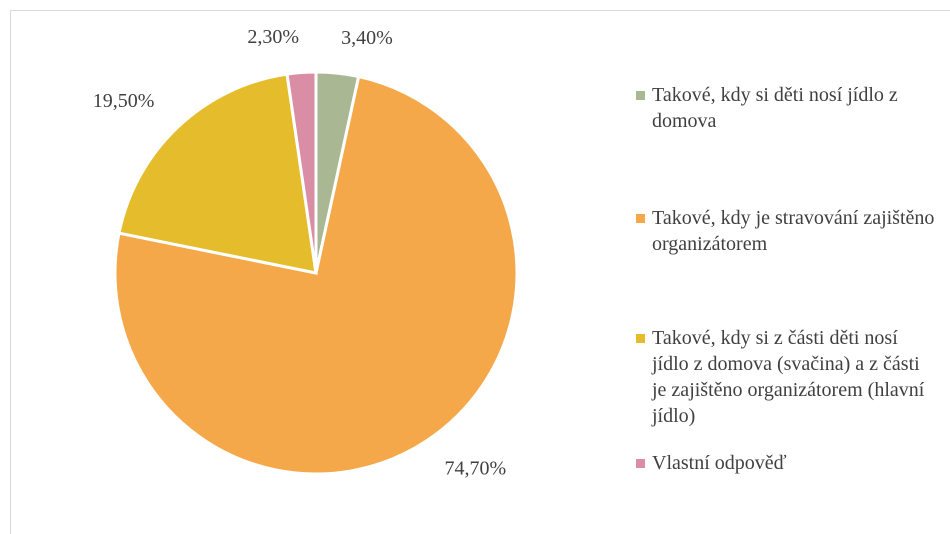 The height and width of the screenshot is (534, 950). I want to click on legend-label: Vlastní odpověď, so click(719, 463).